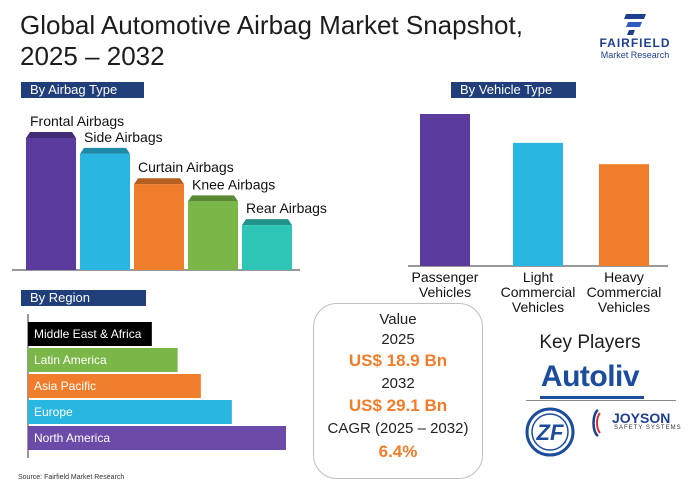 The height and width of the screenshot is (485, 691). I want to click on source-note: Source: Fairfield Market Research, so click(71, 477).